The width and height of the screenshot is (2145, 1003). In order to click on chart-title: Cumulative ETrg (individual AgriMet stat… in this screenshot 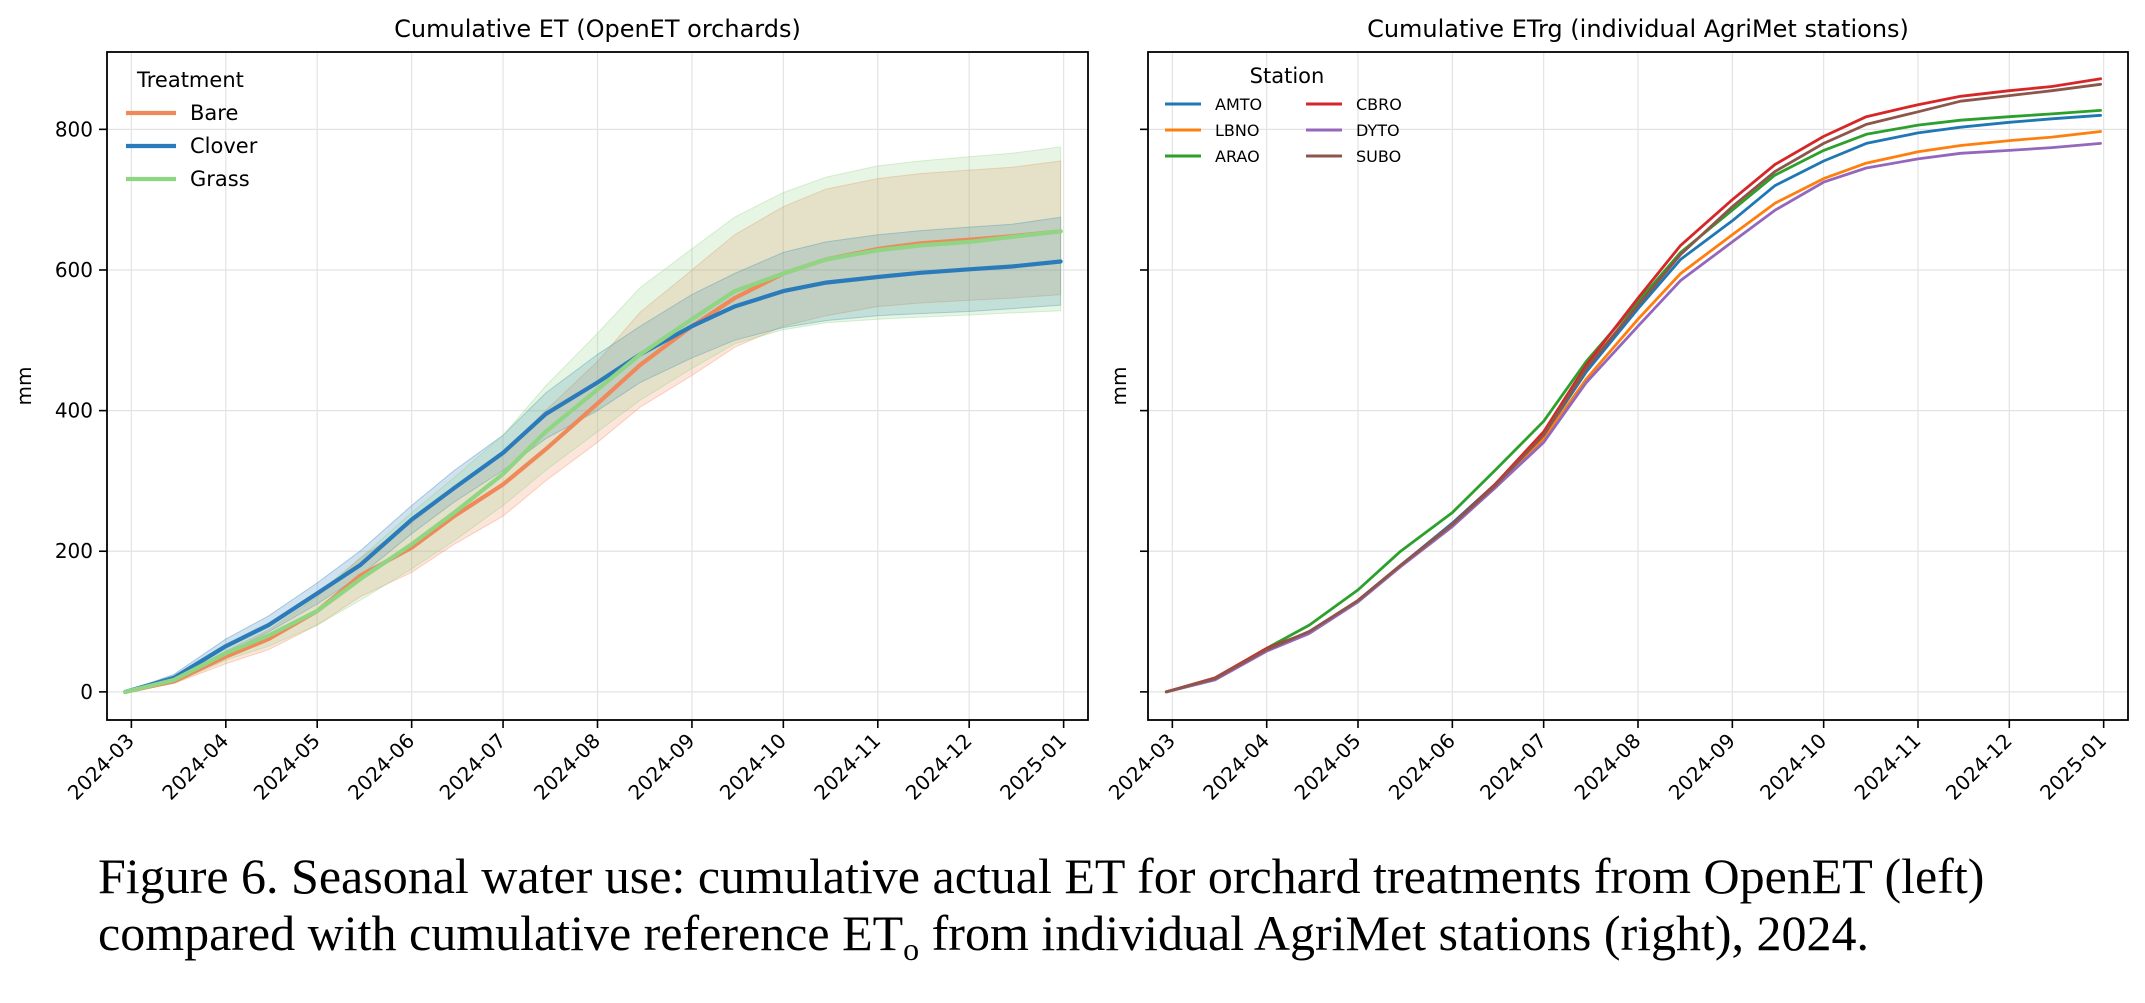, I will do `click(1638, 29)`.